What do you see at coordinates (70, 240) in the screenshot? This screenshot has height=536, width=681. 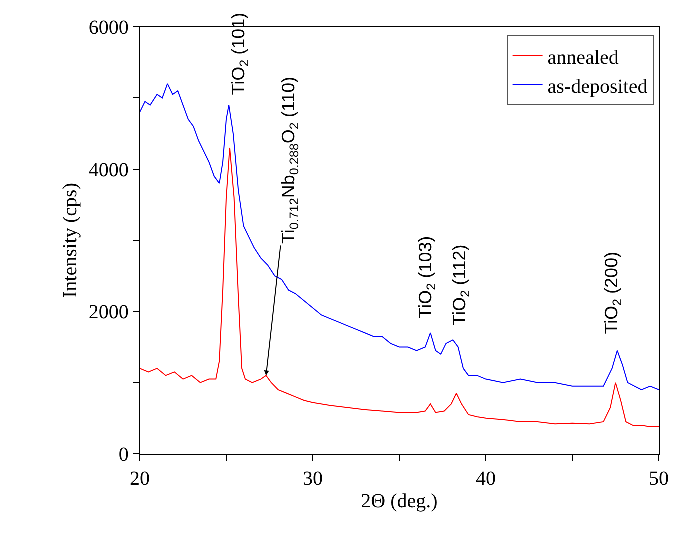 I see `y-axis-title: Intensity (cps)` at bounding box center [70, 240].